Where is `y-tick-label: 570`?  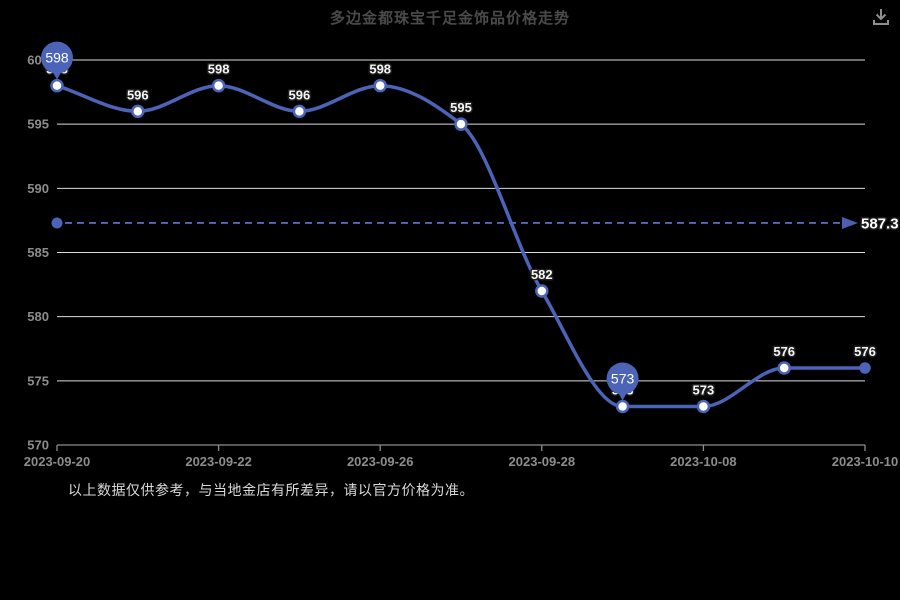
y-tick-label: 570 is located at coordinates (38, 445).